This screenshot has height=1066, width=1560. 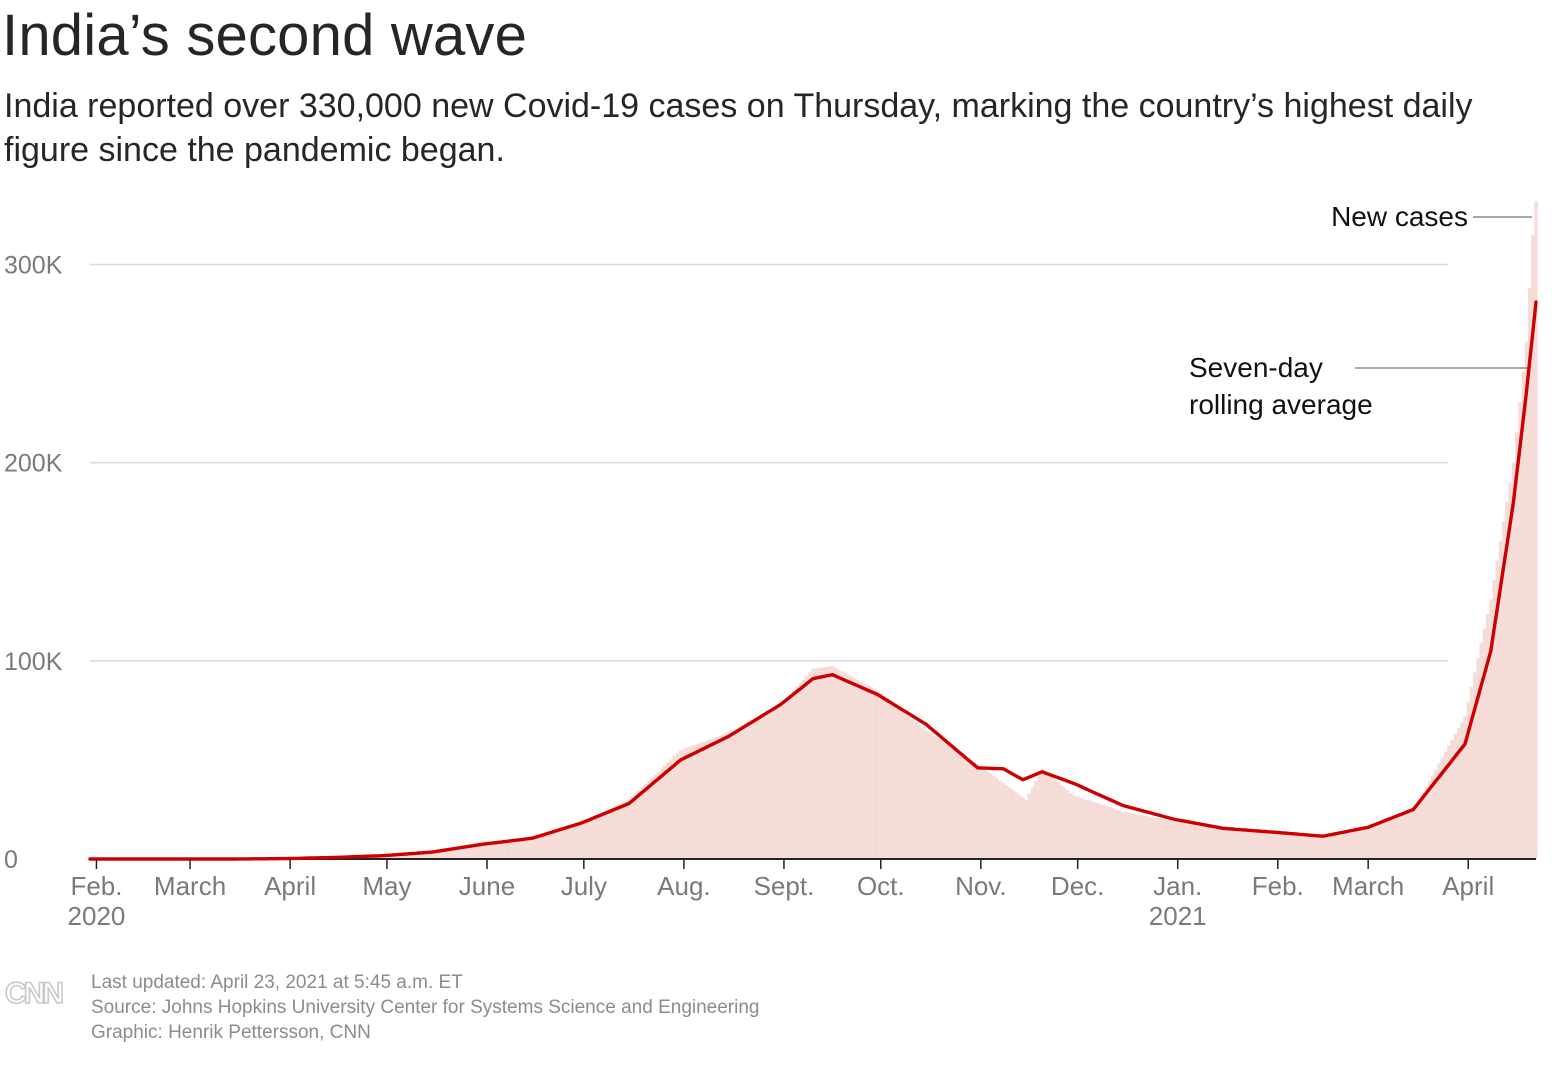 What do you see at coordinates (386, 886) in the screenshot?
I see `x-tick-label: May` at bounding box center [386, 886].